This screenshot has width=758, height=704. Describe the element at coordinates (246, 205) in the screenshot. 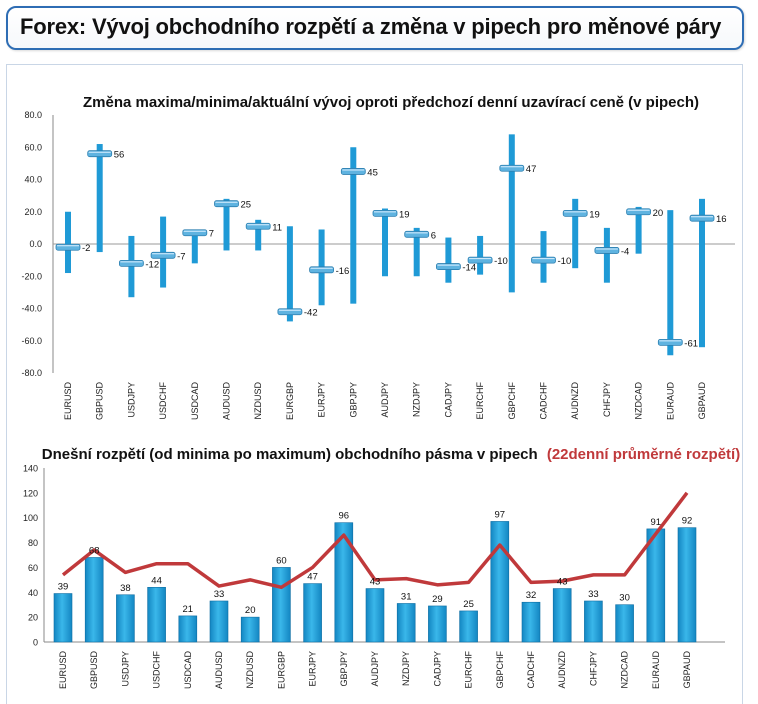

I see `data-label: 25` at that location.